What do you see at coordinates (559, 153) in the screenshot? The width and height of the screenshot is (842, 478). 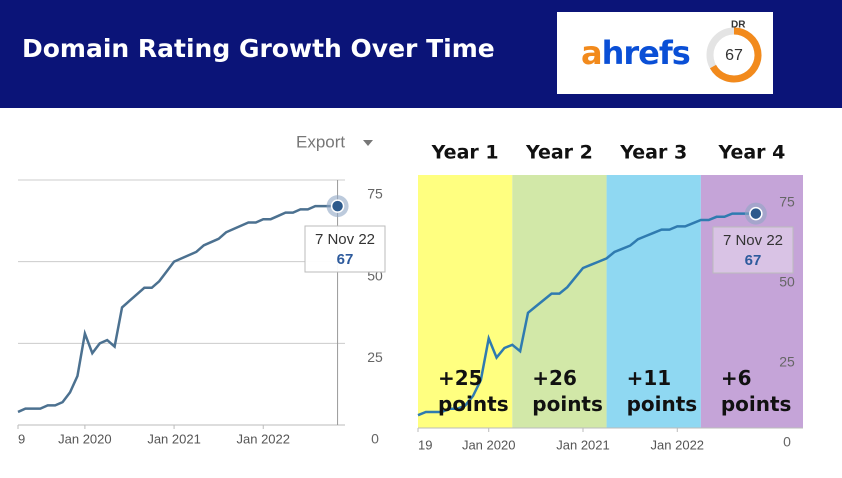 I see `year-label: Year 2` at bounding box center [559, 153].